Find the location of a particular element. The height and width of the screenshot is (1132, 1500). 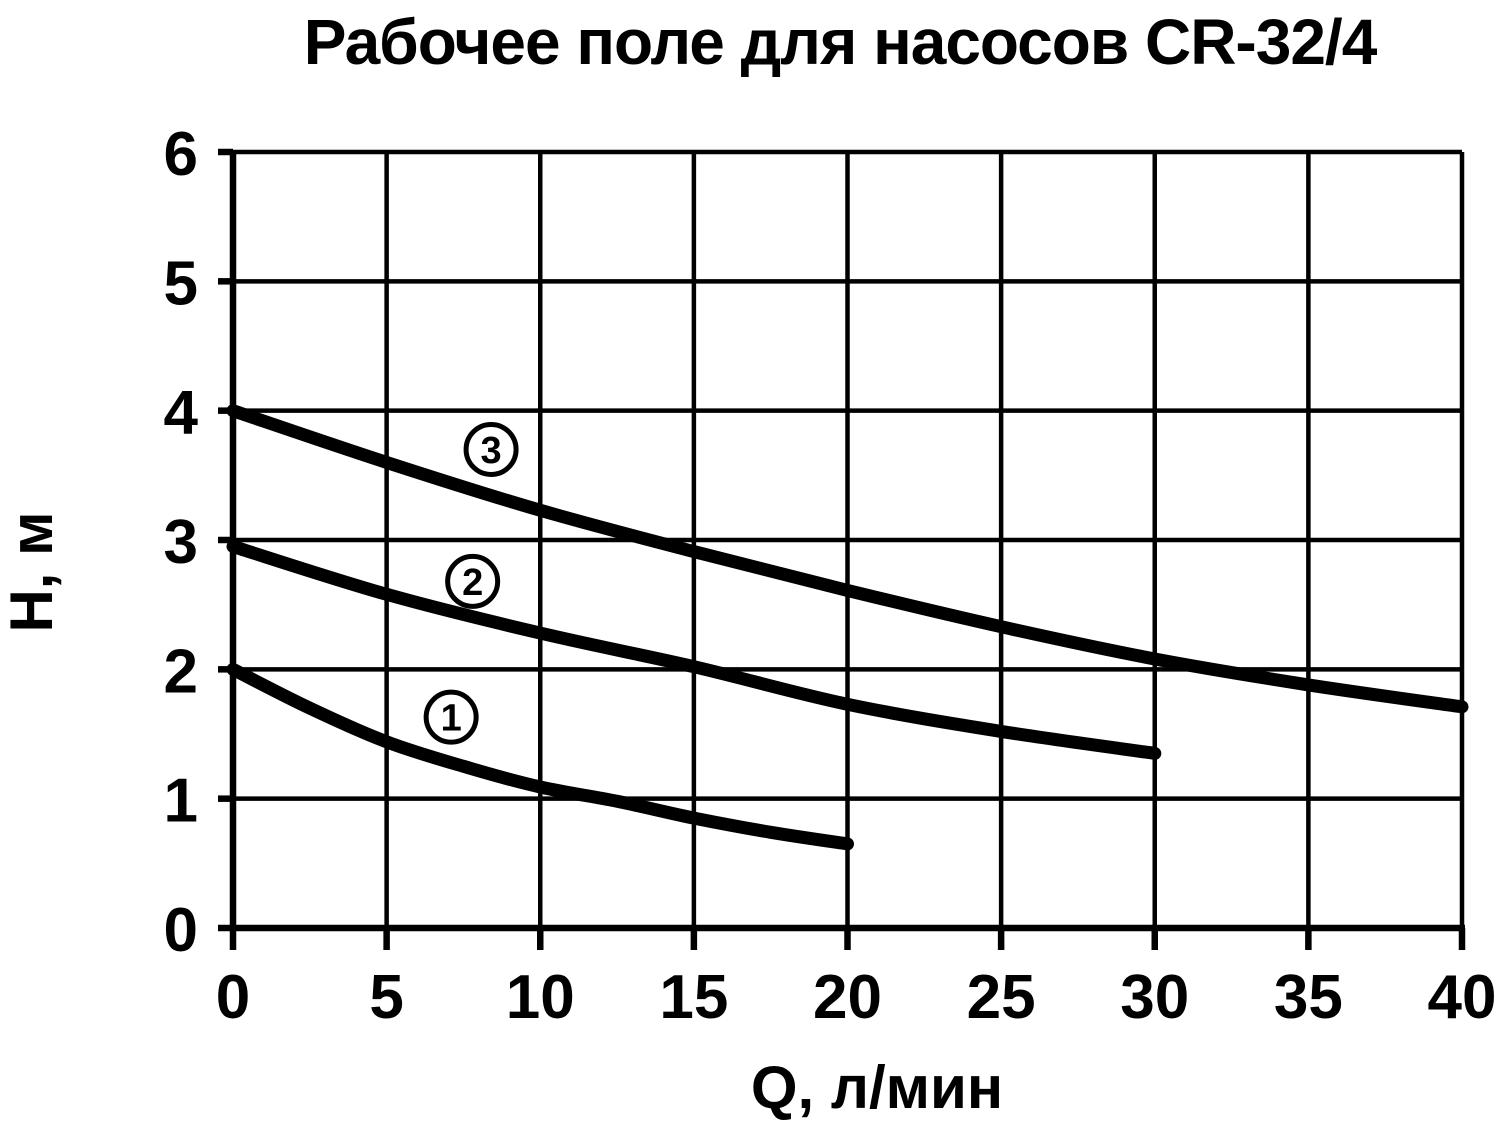

curve-number-badges: 1 2 3 is located at coordinates (471, 583).